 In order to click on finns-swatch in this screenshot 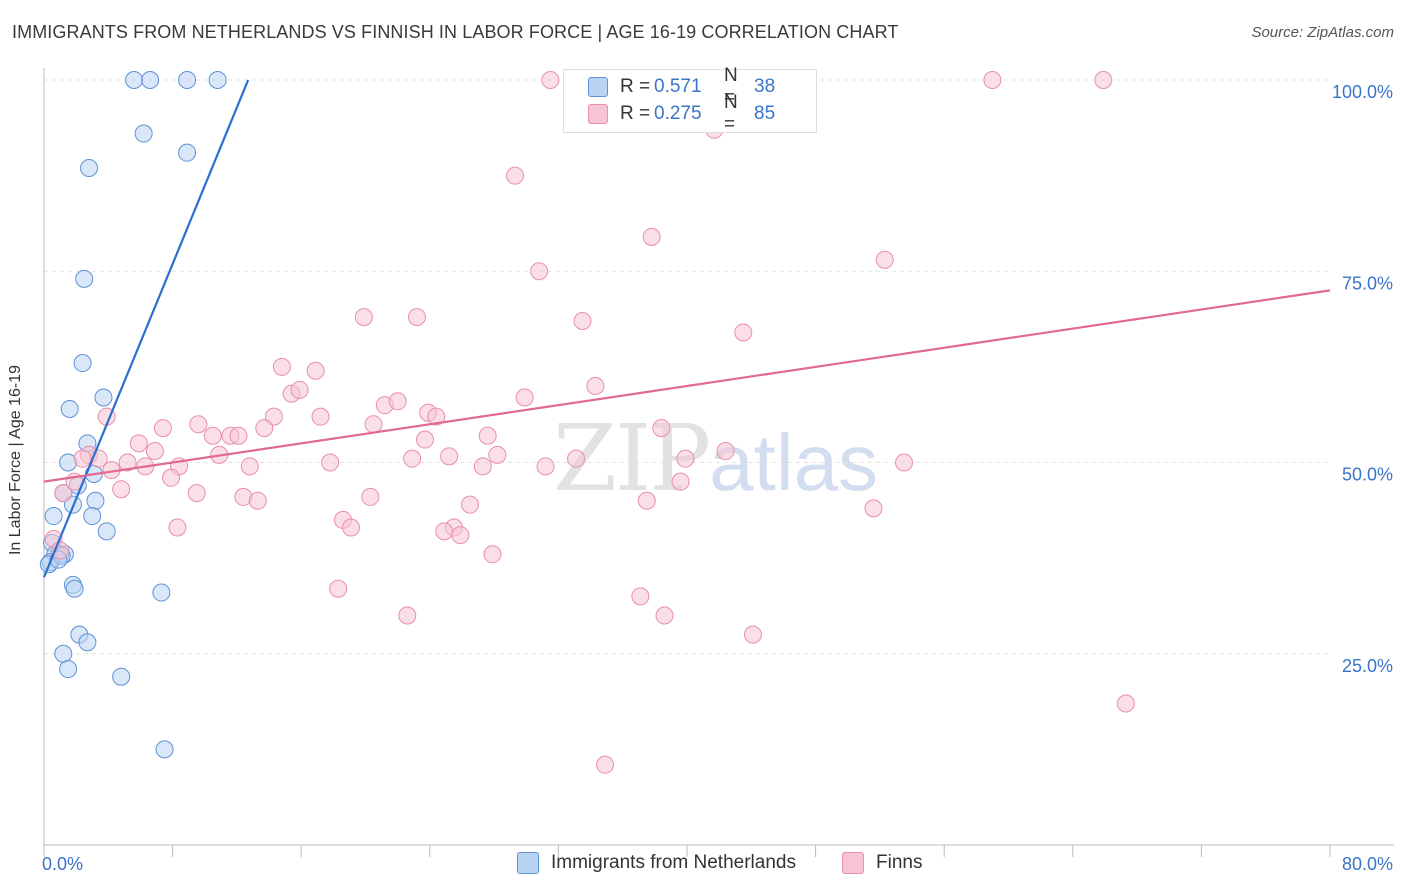, I will do `click(598, 114)`.